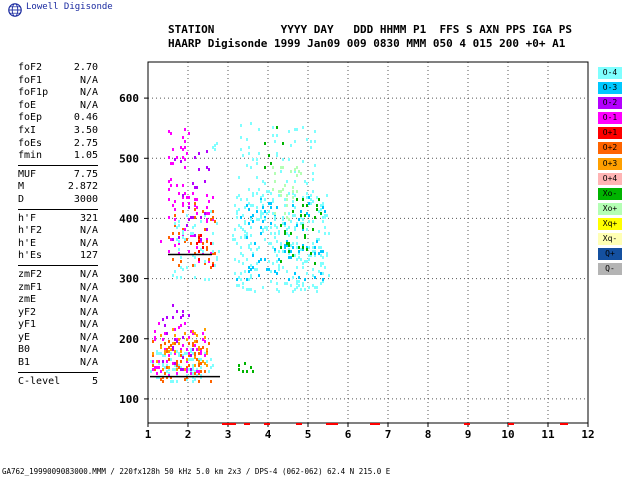 Image resolution: width=640 pixels, height=480 pixels. Describe the element at coordinates (30, 67) in the screenshot. I see `param-label: foF2` at that location.